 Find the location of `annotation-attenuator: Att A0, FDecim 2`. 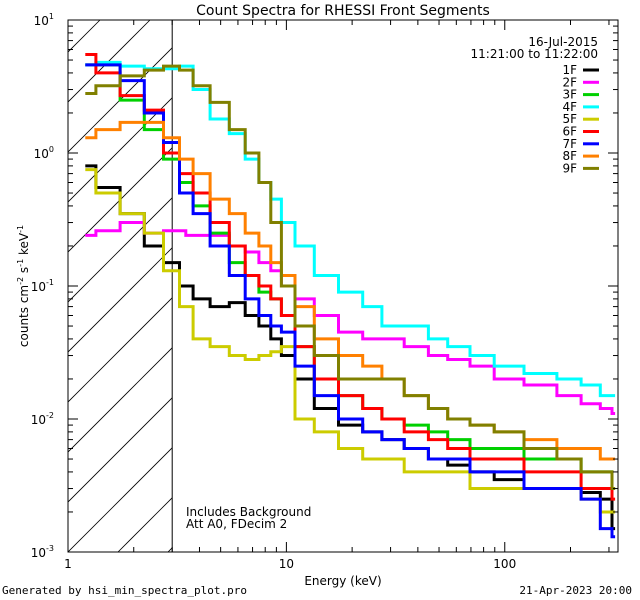

annotation-attenuator: Att A0, FDecim 2 is located at coordinates (236, 524).